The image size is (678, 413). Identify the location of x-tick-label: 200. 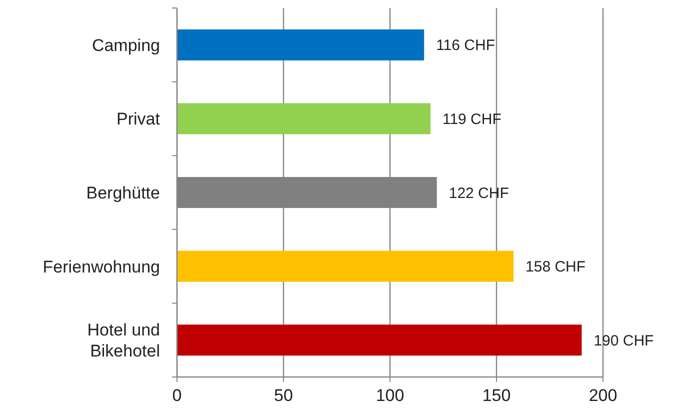
(603, 395).